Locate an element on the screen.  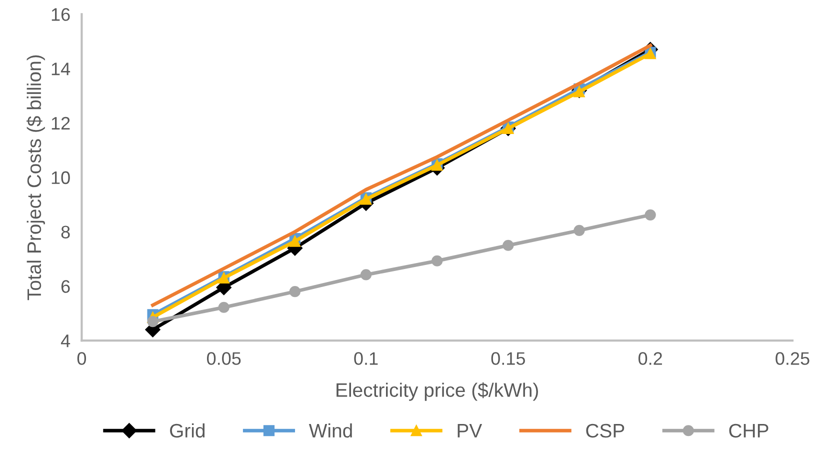
y-tick-label: 16 is located at coordinates (61, 14).